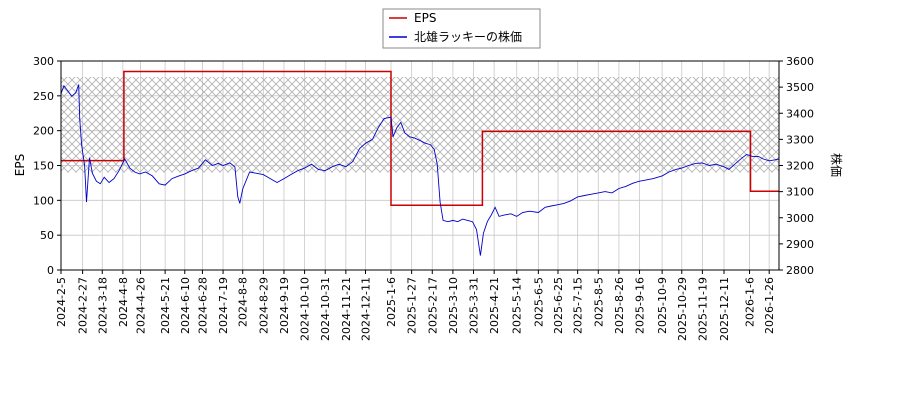 The image size is (900, 400). Describe the element at coordinates (243, 302) in the screenshot. I see `x-tick-label: 2024-8-8` at that location.